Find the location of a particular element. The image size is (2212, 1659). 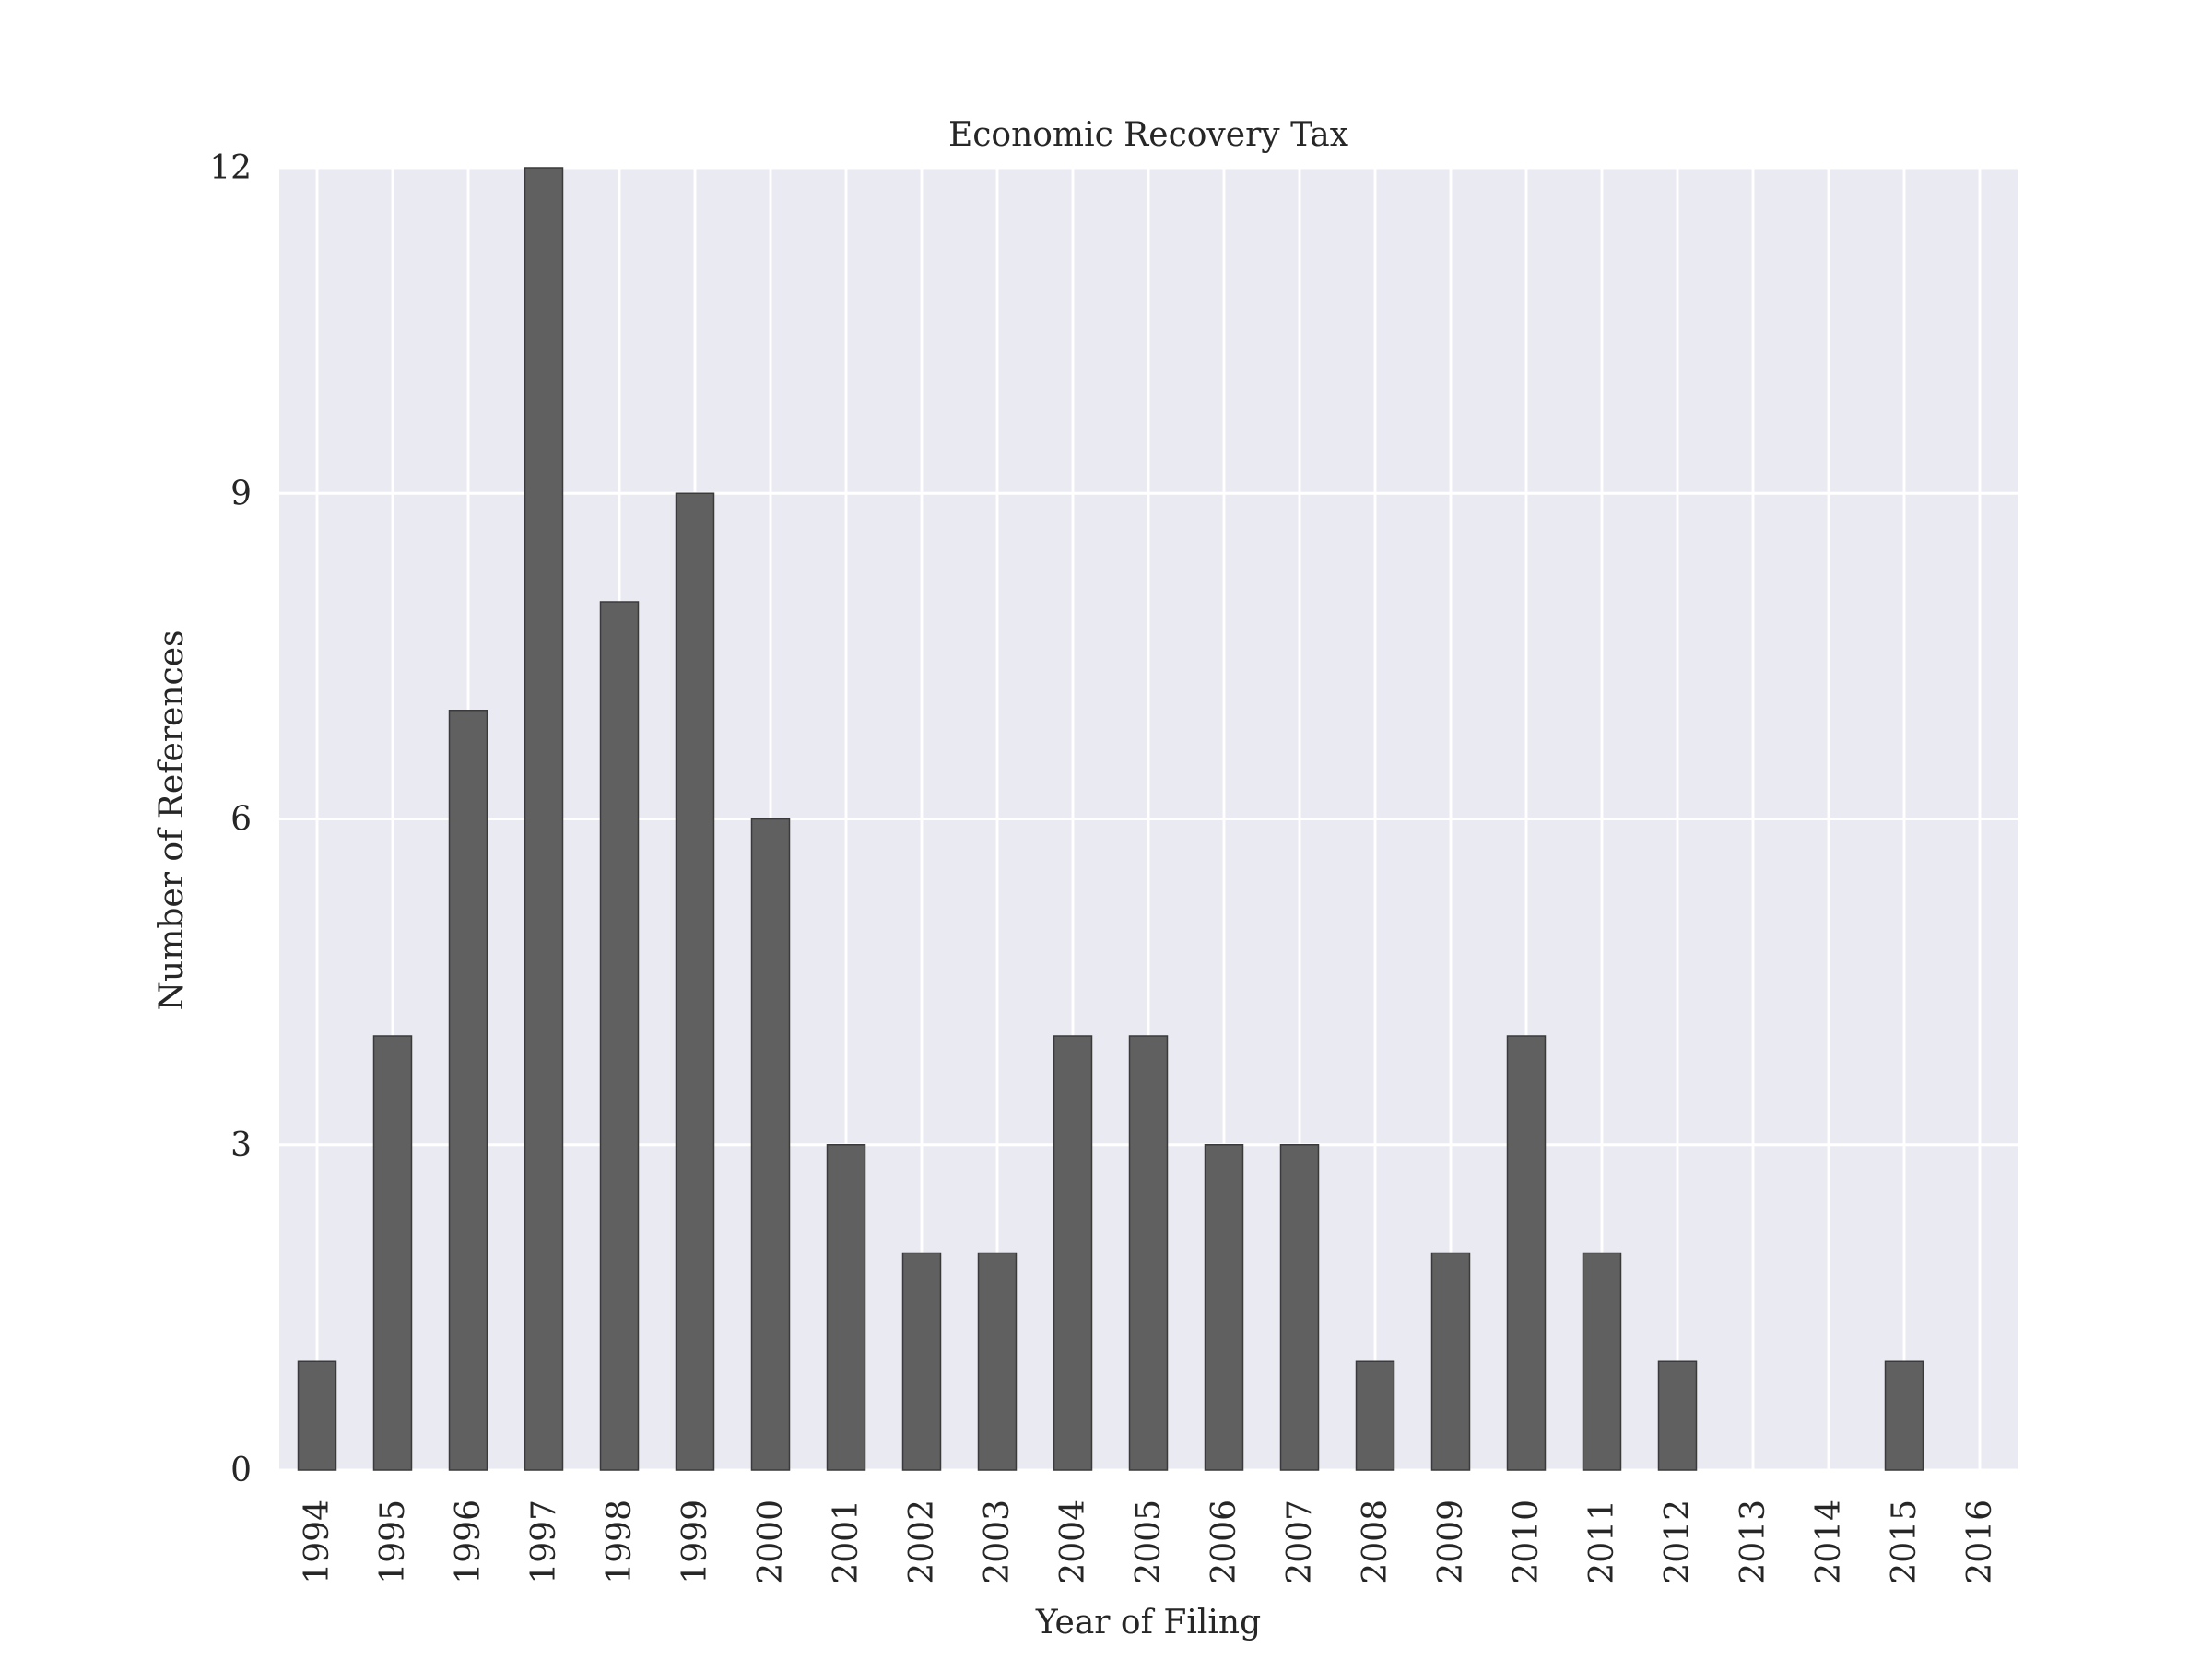

x-tick-label-1994: 1994 is located at coordinates (317, 1542).